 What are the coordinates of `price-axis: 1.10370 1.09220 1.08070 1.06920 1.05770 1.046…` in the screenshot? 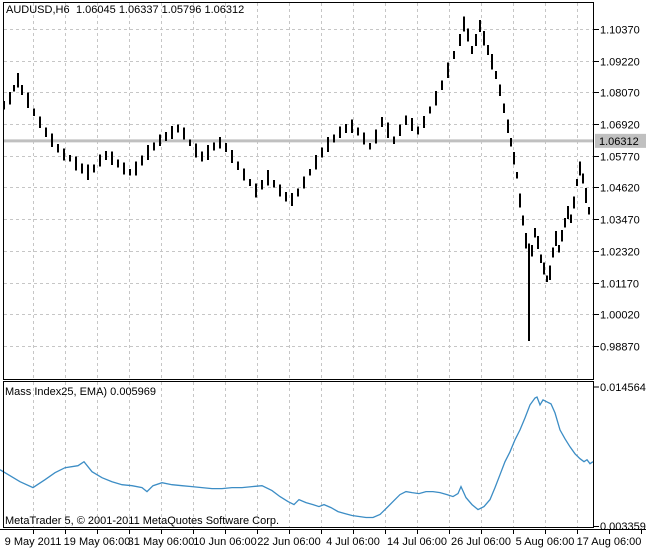 It's located at (616, 189).